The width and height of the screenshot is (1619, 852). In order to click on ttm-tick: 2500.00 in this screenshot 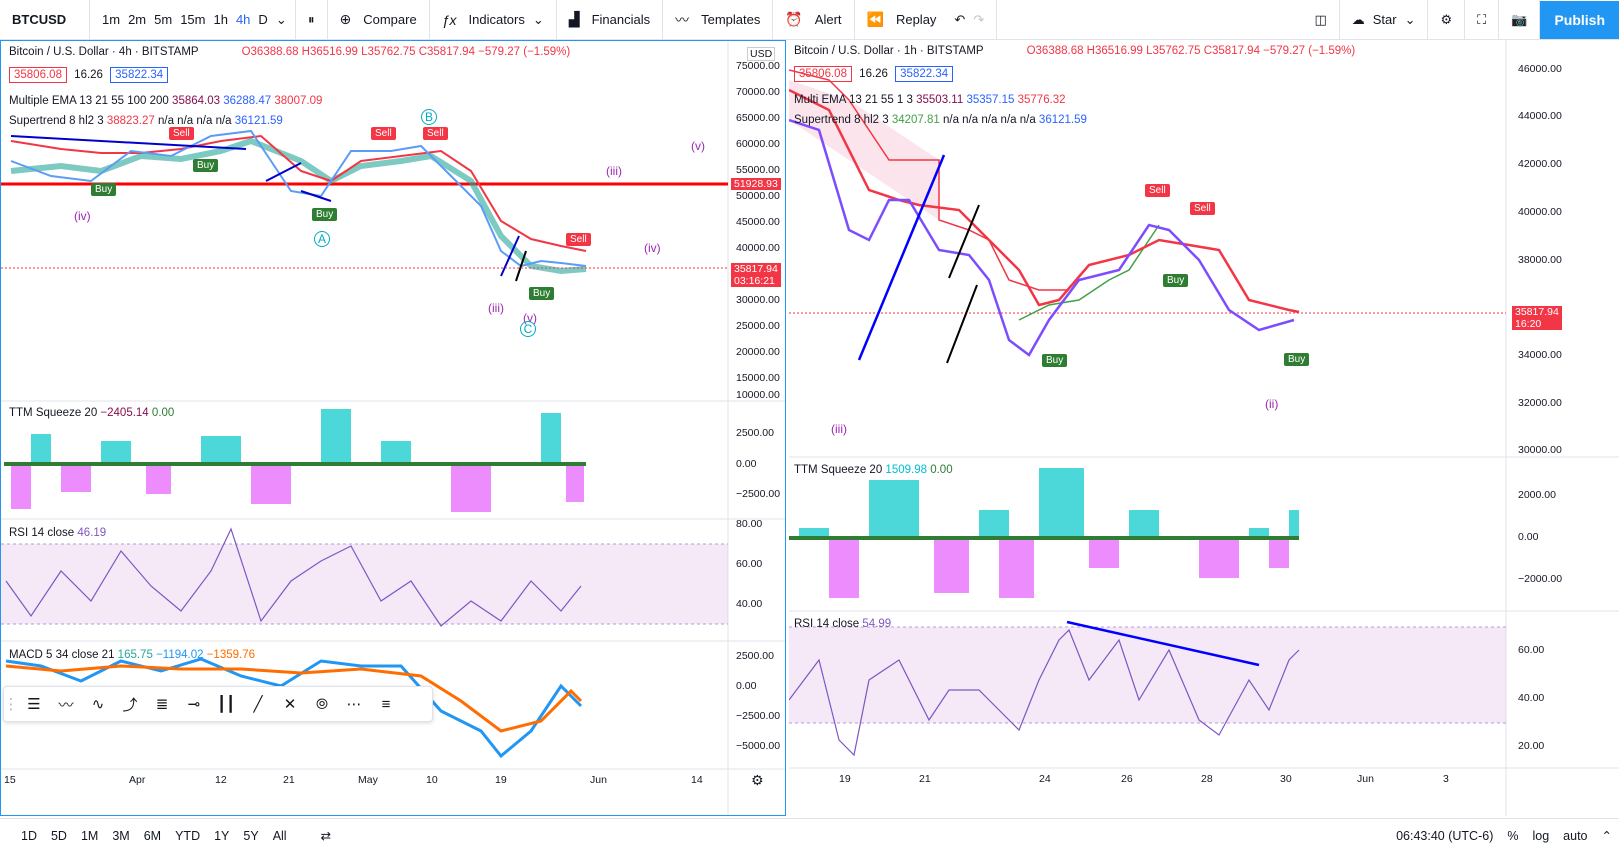, I will do `click(755, 433)`.